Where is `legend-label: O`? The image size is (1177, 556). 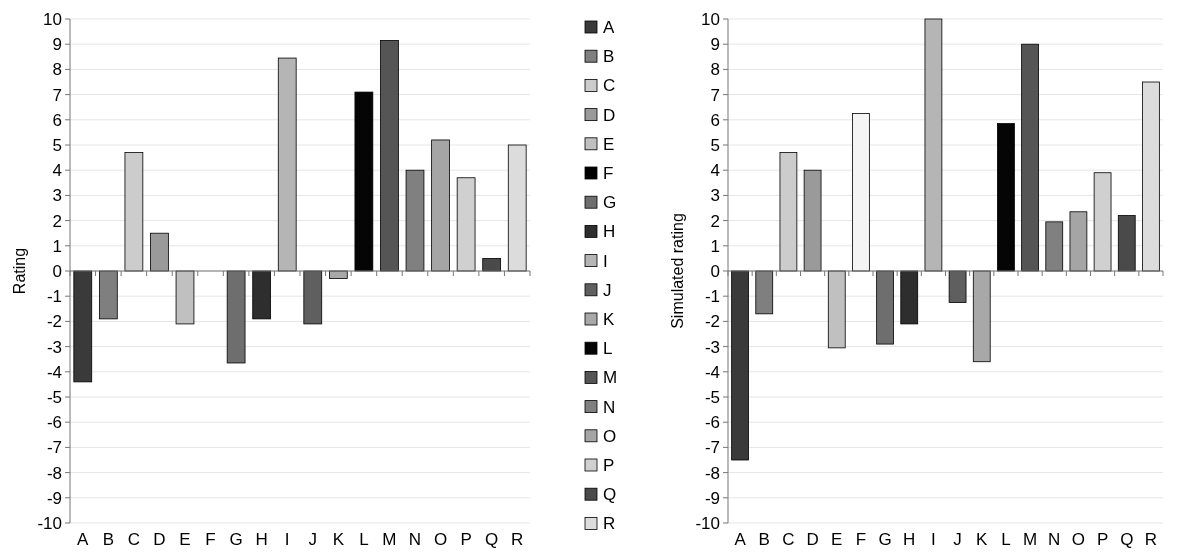 legend-label: O is located at coordinates (610, 436).